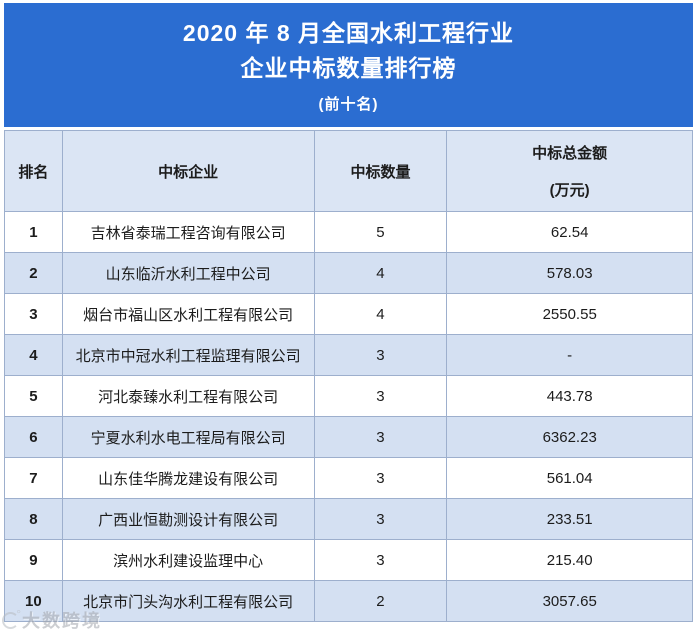 This screenshot has height=639, width=697. Describe the element at coordinates (33, 601) in the screenshot. I see `rank-cell: 10` at that location.